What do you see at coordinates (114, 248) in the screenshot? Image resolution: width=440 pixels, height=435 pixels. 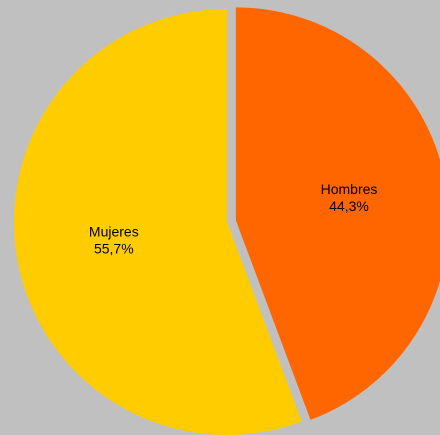 I see `slice-value-label-mujeres: 55,7%` at bounding box center [114, 248].